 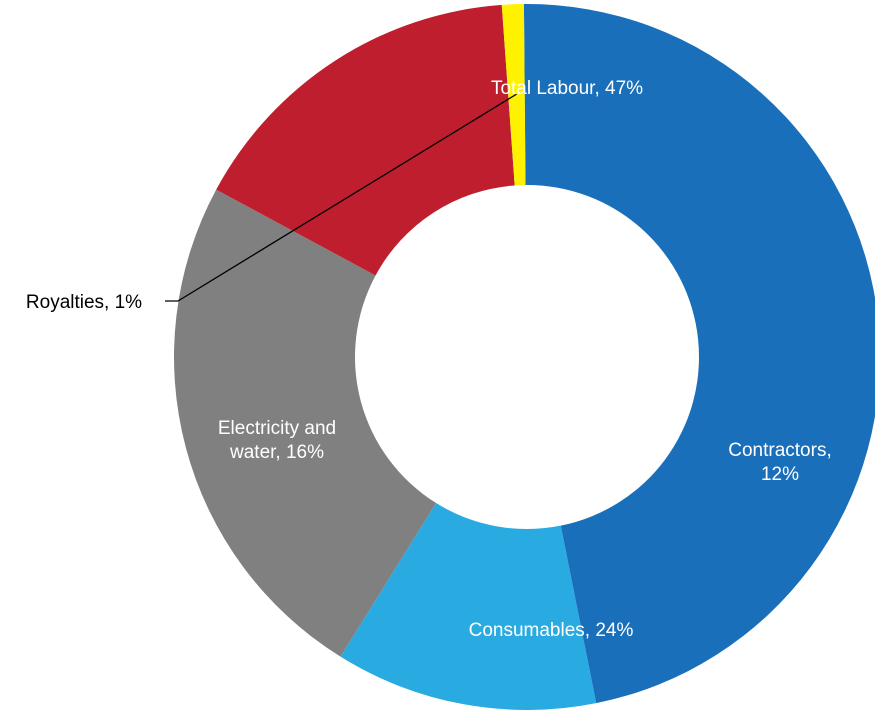 What do you see at coordinates (779, 462) in the screenshot?
I see `slice-label-contractors: Contractors, 12%` at bounding box center [779, 462].